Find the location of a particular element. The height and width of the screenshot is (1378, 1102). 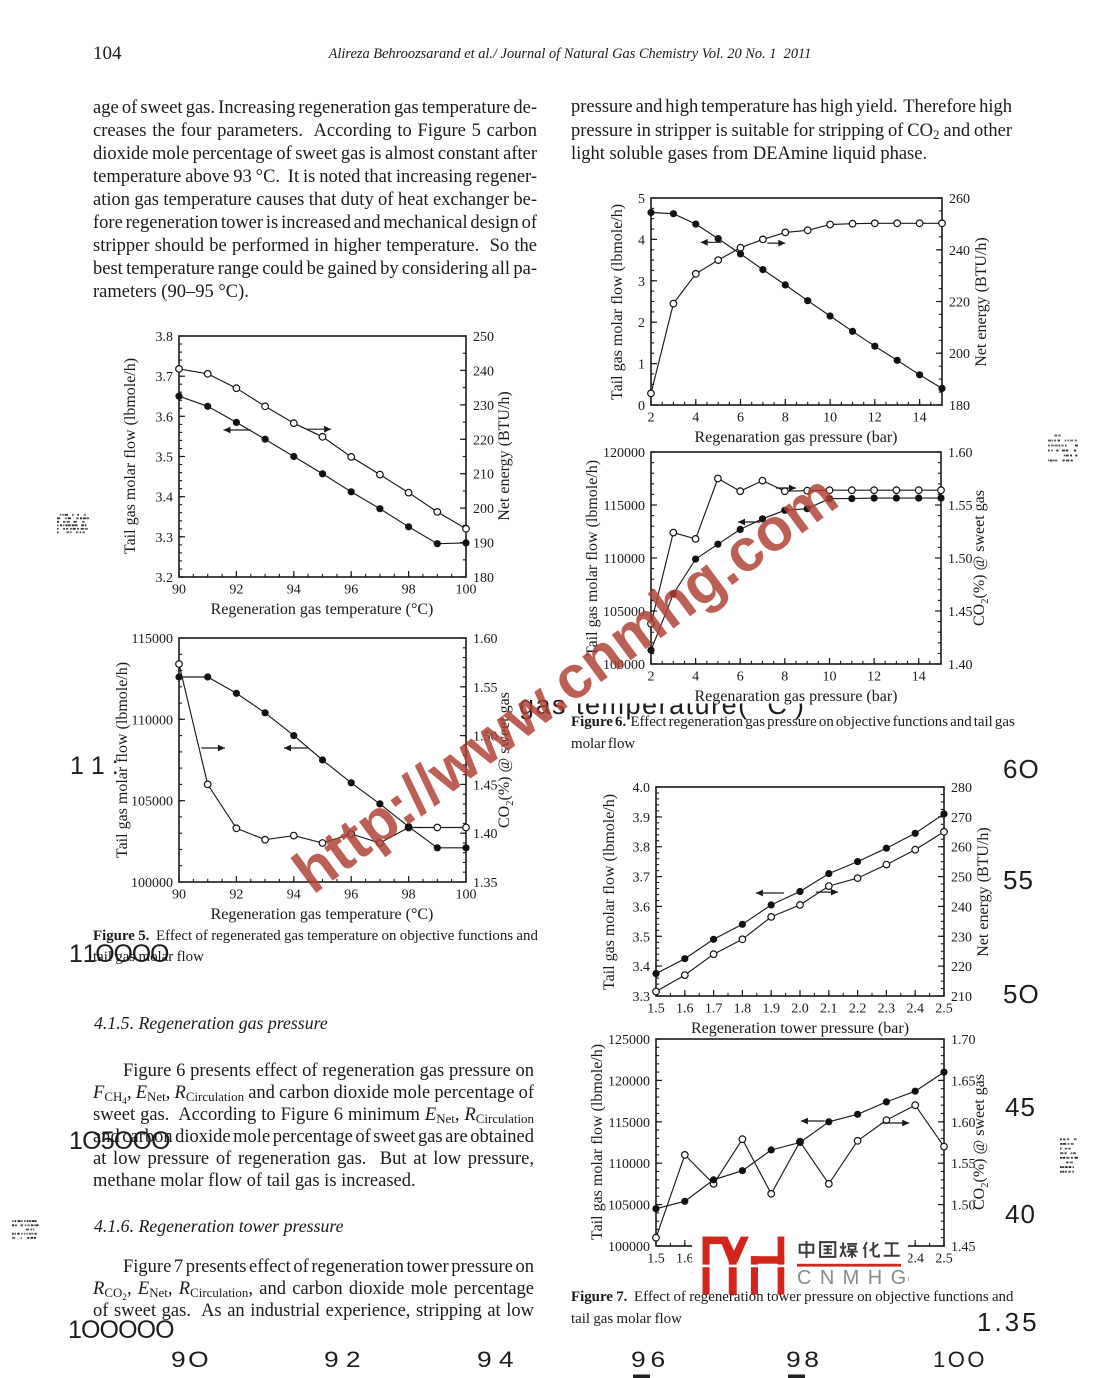

svg-text: 12 is located at coordinates (875, 418).